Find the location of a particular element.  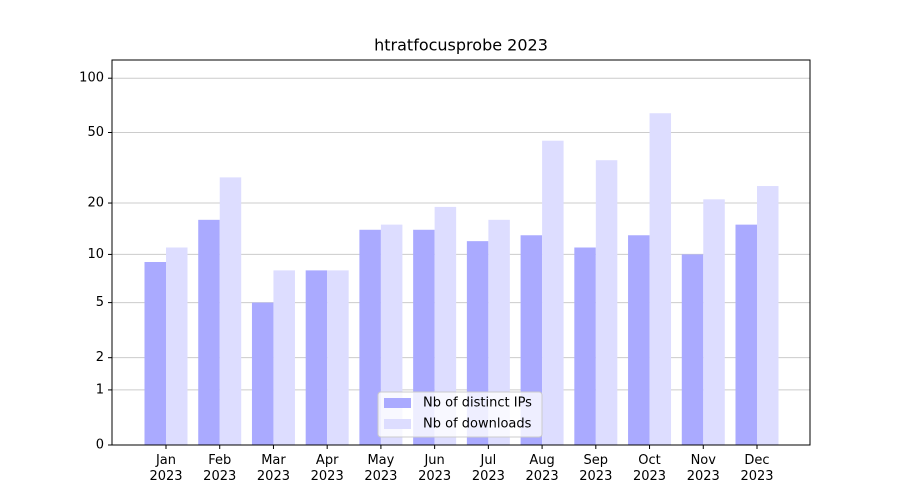

x-tick-label: Feb 2023 is located at coordinates (220, 468).